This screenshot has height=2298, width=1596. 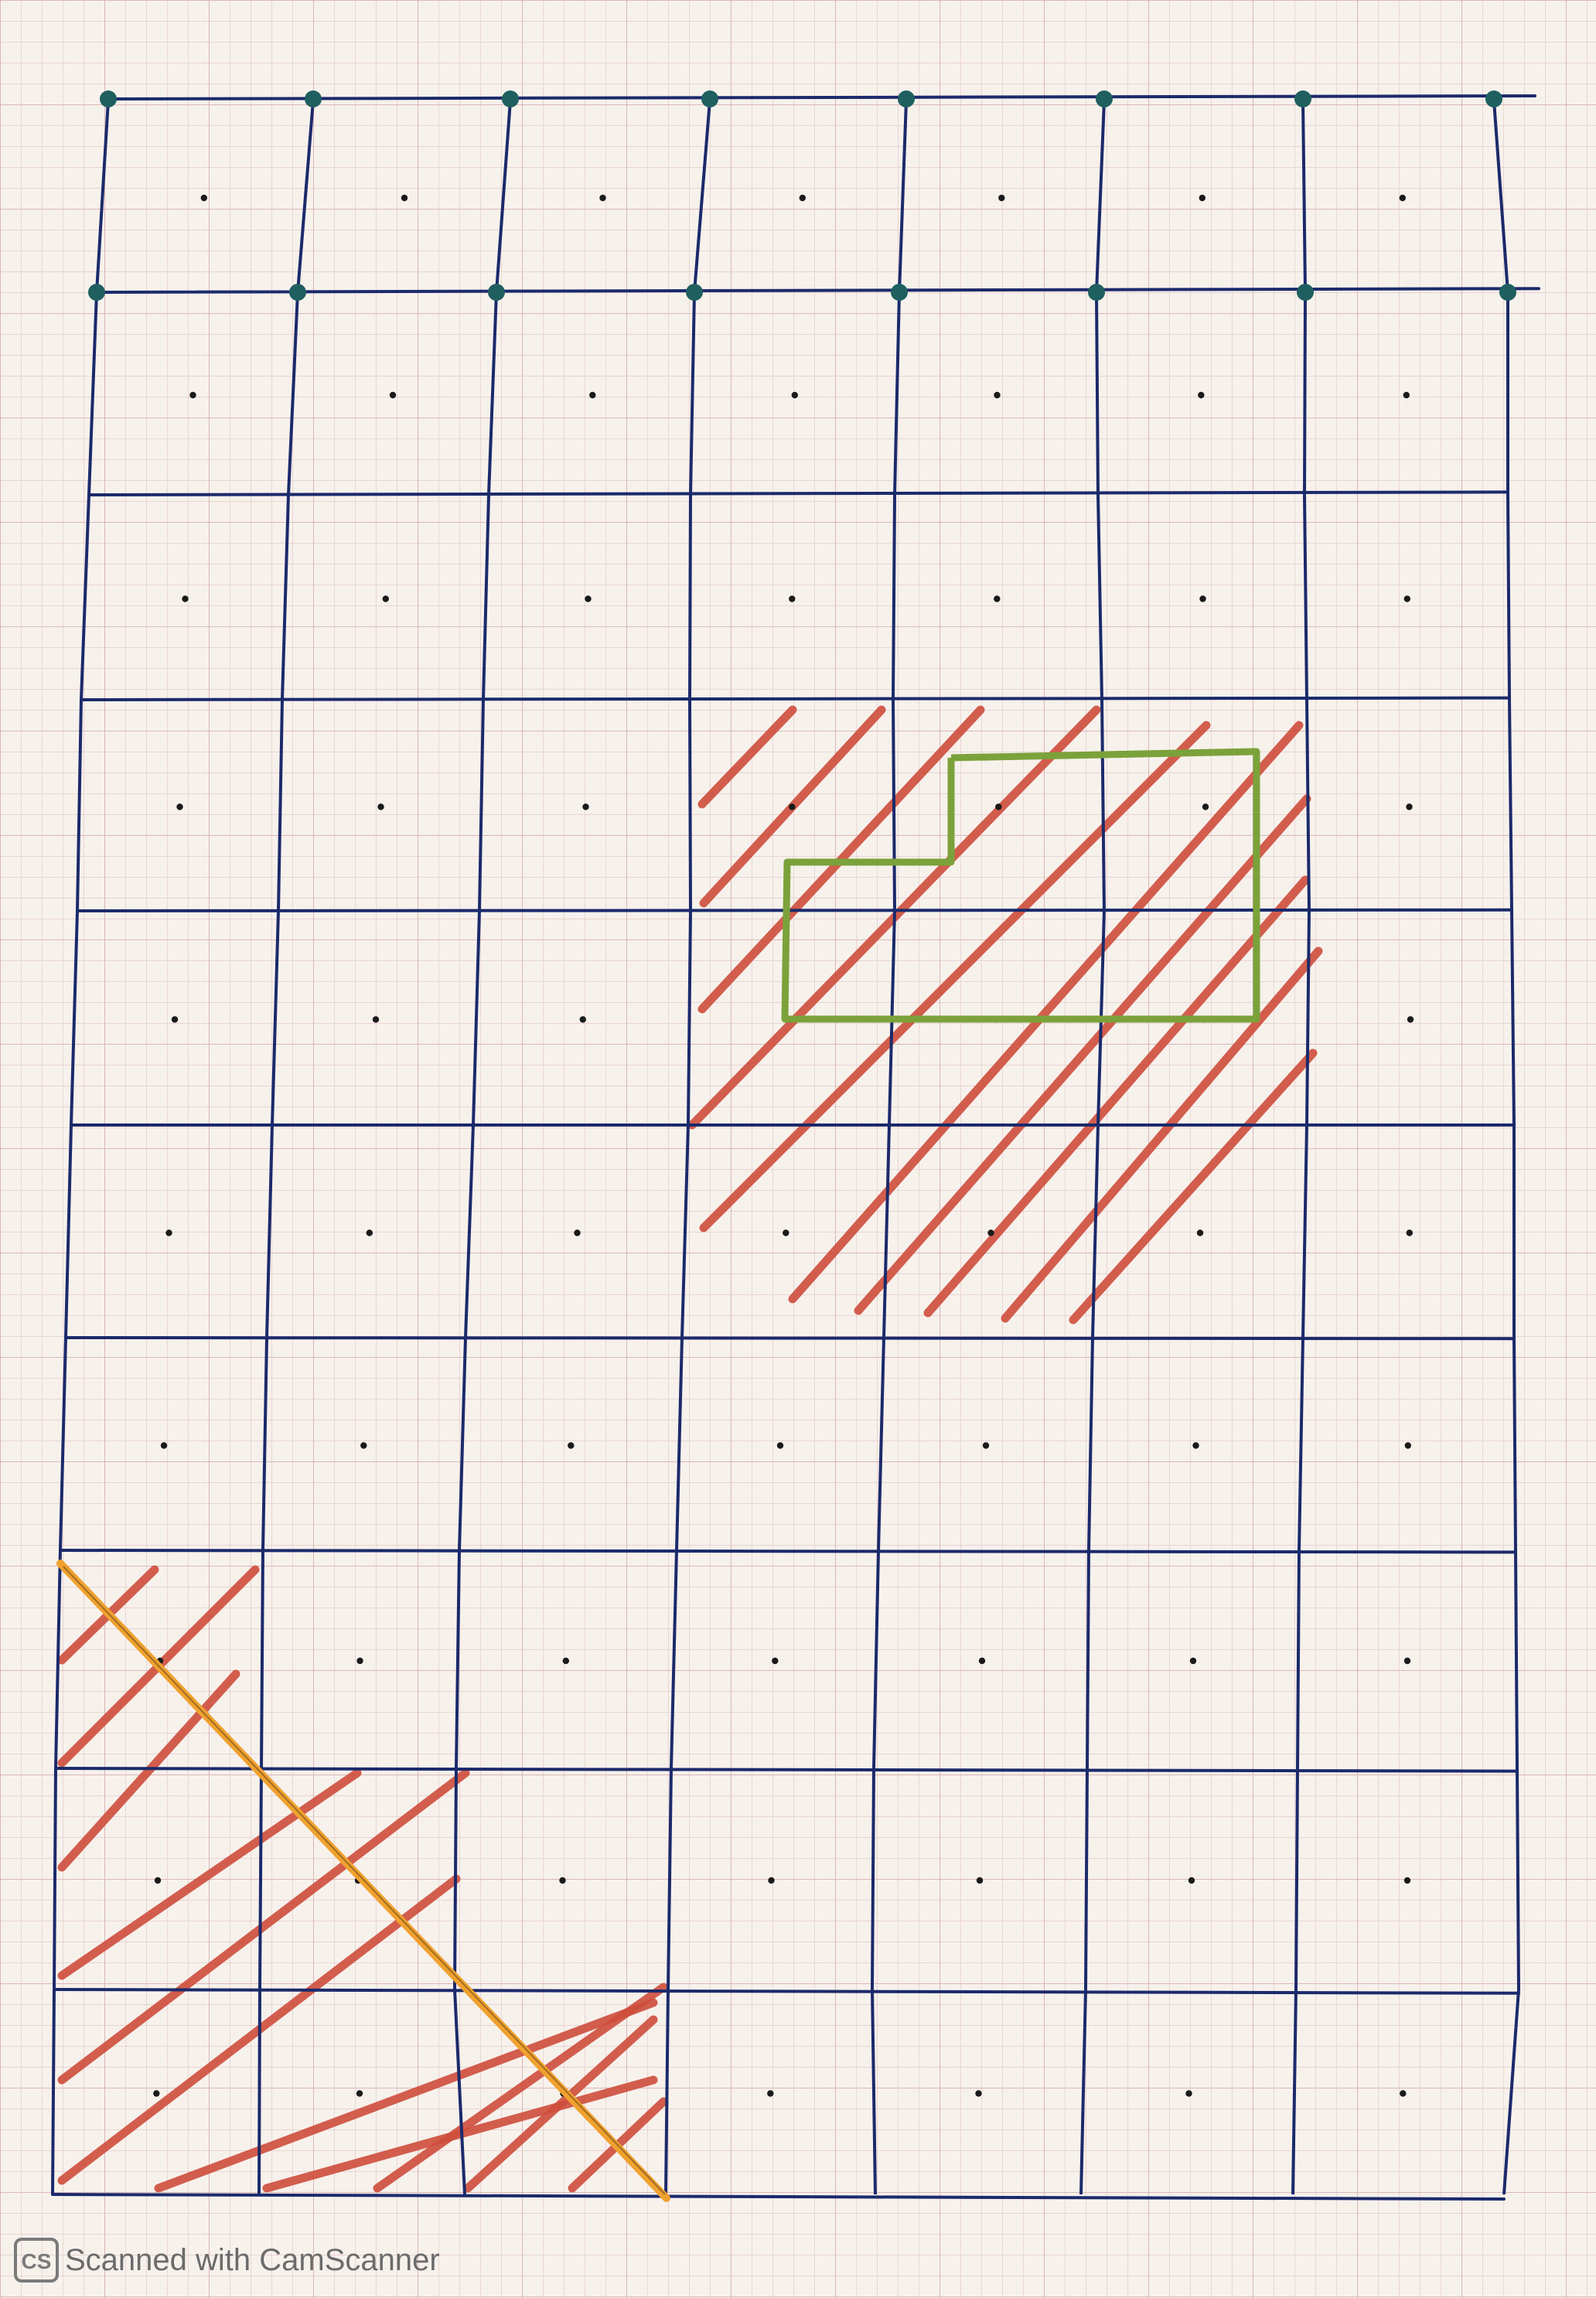 I want to click on green-outline-shape, so click(x=1020, y=885).